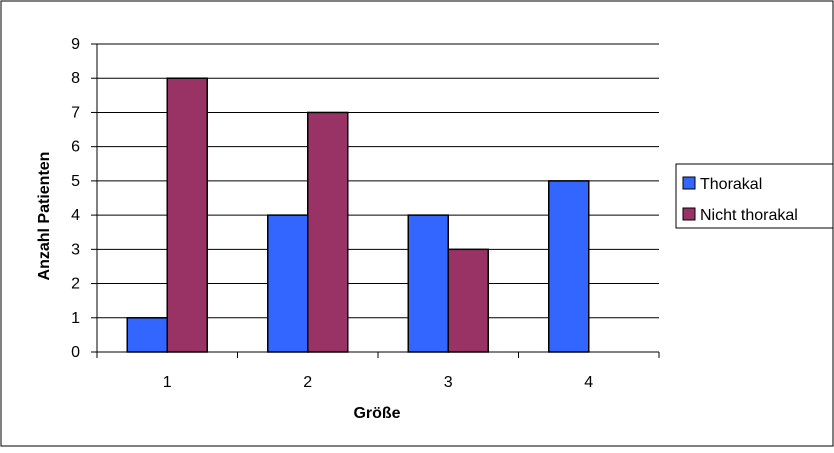 This screenshot has width=834, height=453. What do you see at coordinates (588, 382) in the screenshot?
I see `x-tick-label: 4` at bounding box center [588, 382].